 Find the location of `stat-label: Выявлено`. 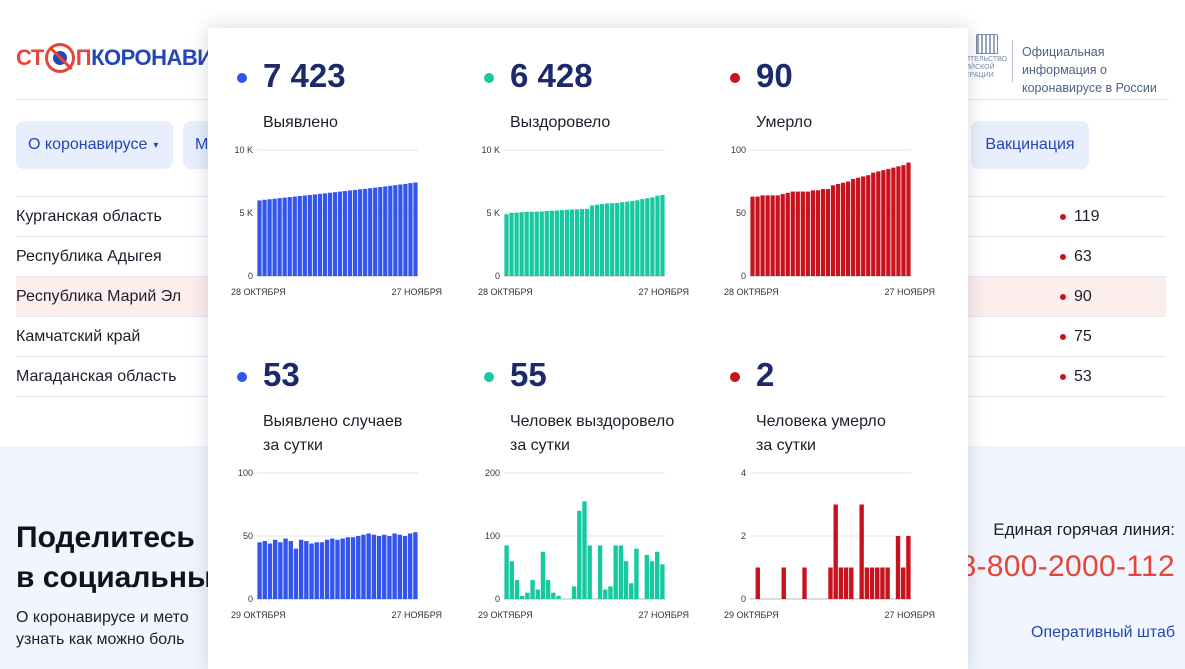

stat-label: Выявлено is located at coordinates (300, 123).